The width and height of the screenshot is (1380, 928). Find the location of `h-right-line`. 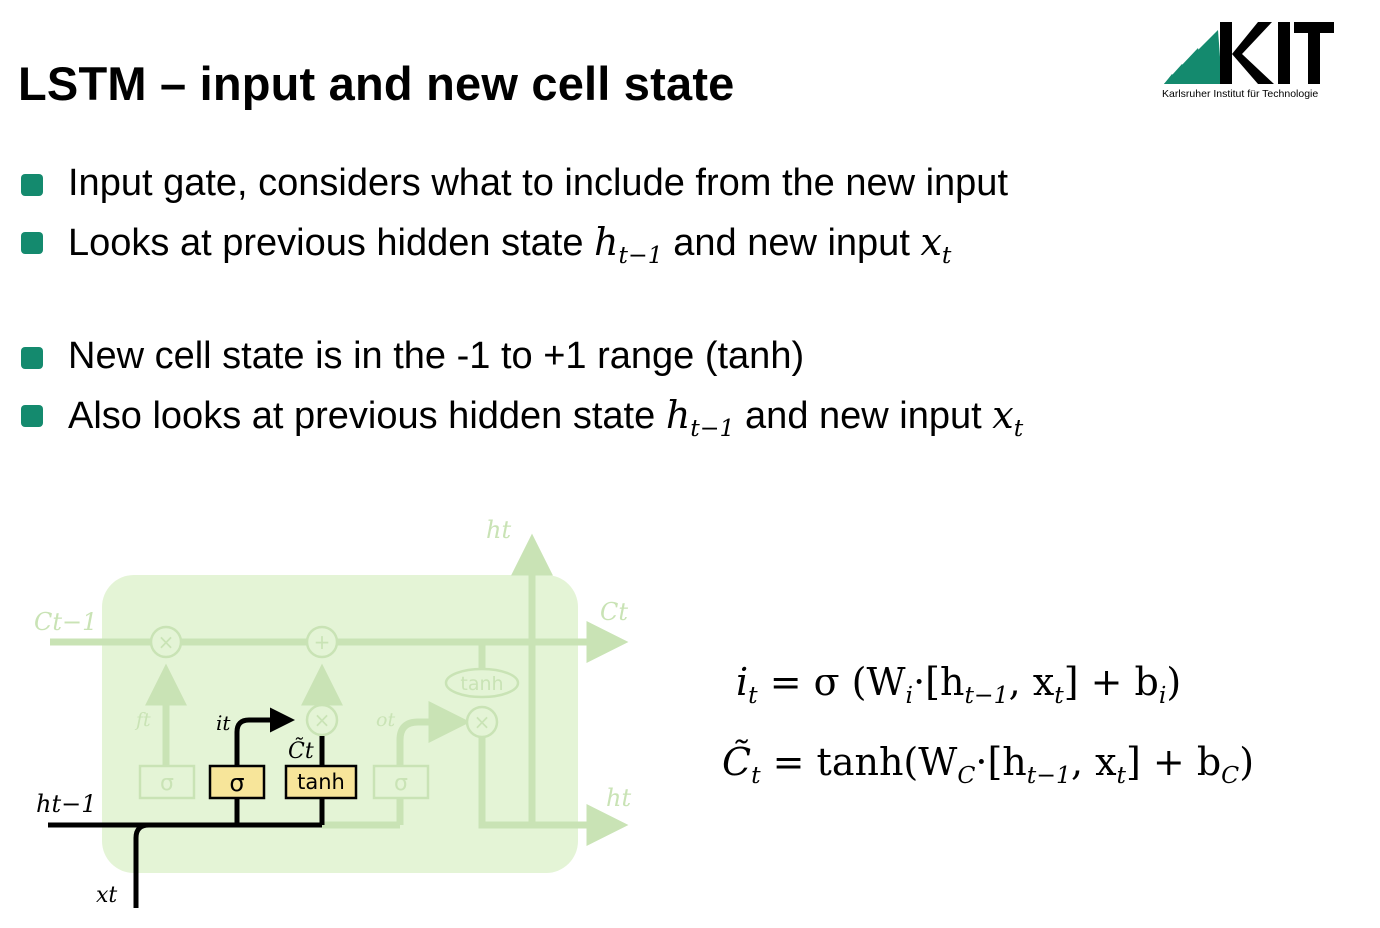

h-right-line is located at coordinates (553, 784).